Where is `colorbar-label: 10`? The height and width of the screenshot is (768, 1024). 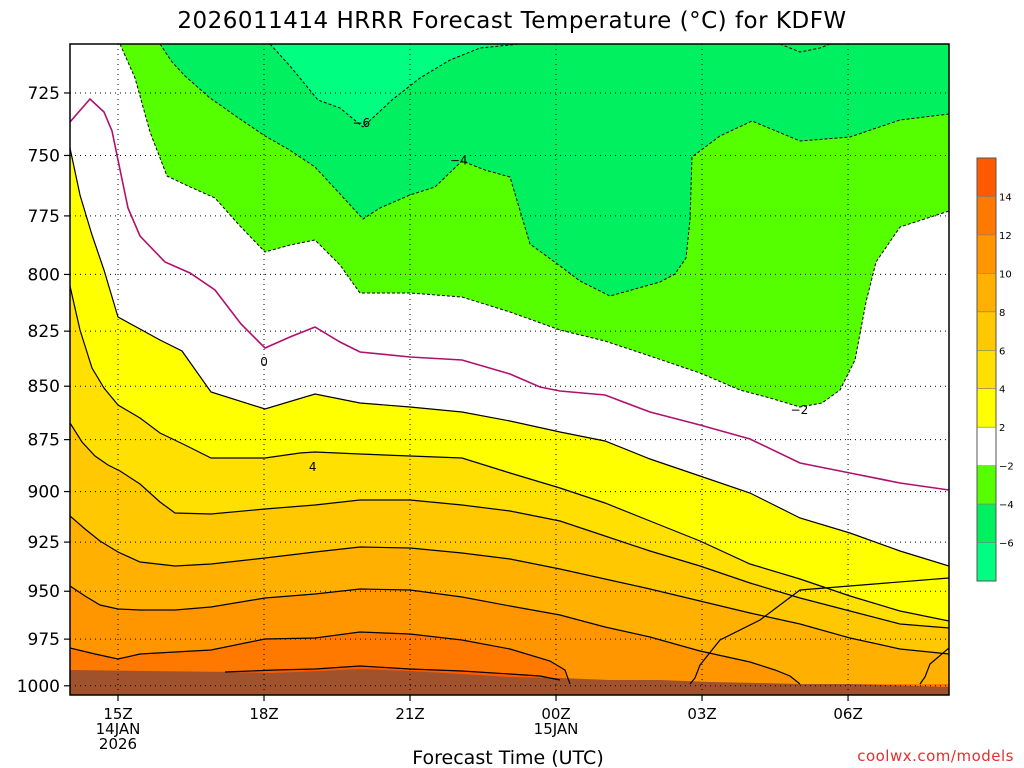
colorbar-label: 10 is located at coordinates (1005, 274).